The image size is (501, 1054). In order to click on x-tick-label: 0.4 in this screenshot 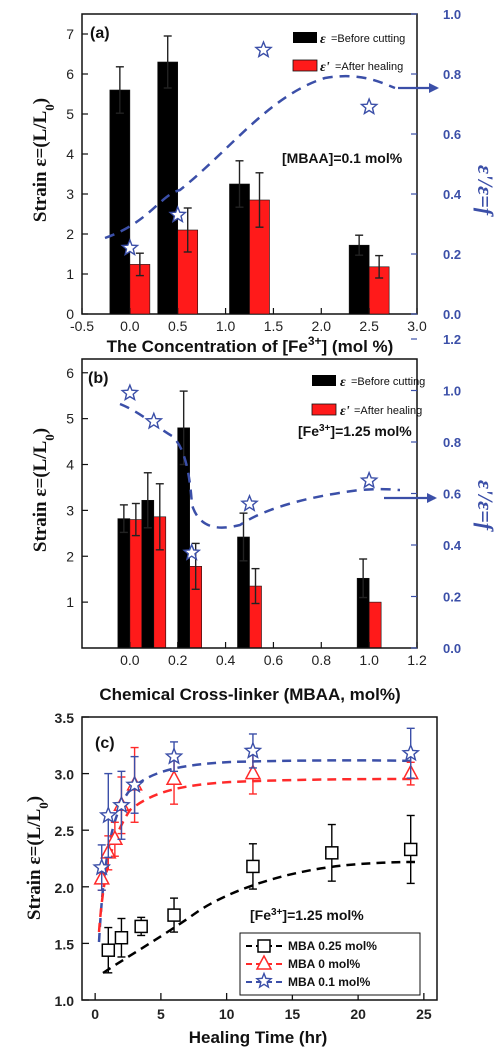, I will do `click(226, 660)`.